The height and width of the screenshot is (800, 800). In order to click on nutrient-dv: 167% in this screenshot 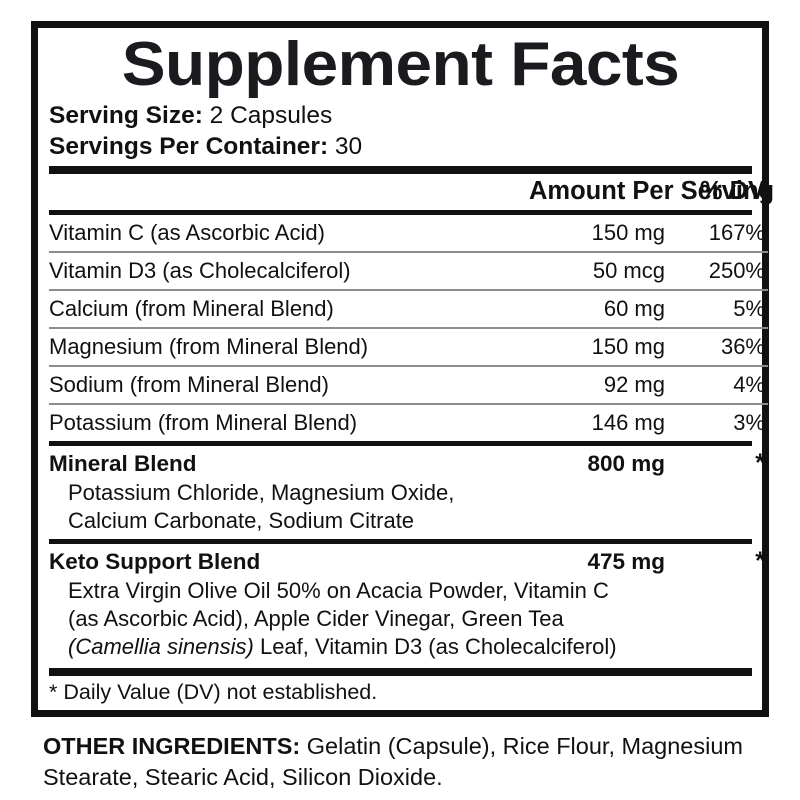, I will do `click(736, 233)`.